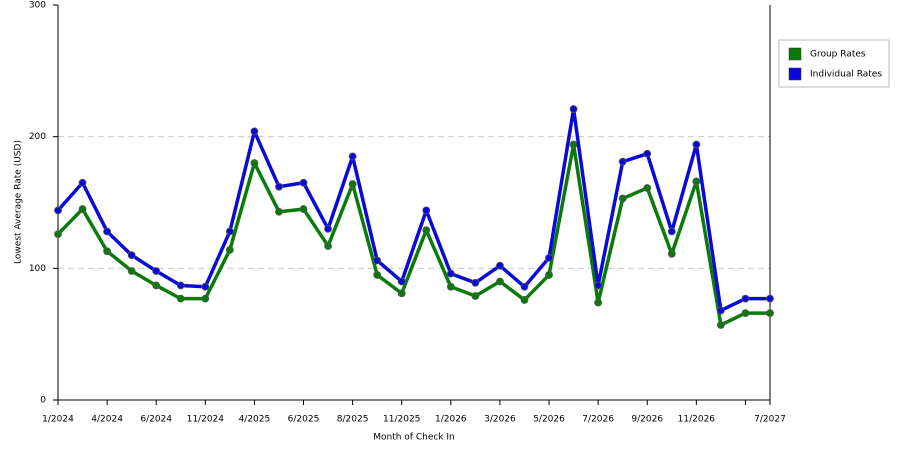 The image size is (900, 450). What do you see at coordinates (451, 420) in the screenshot?
I see `x-tick-label: 1/2026` at bounding box center [451, 420].